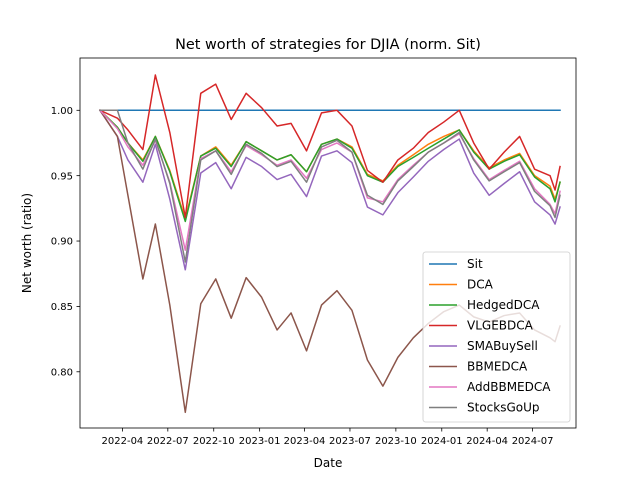  What do you see at coordinates (487, 441) in the screenshot?
I see `x-tick-label: 2024-04` at bounding box center [487, 441].